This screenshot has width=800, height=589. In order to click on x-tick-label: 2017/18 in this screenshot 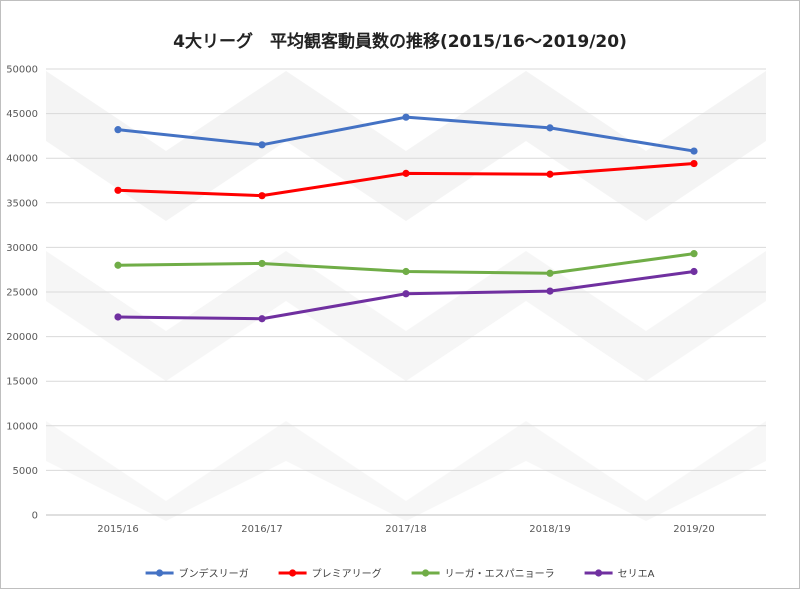, I will do `click(406, 529)`.